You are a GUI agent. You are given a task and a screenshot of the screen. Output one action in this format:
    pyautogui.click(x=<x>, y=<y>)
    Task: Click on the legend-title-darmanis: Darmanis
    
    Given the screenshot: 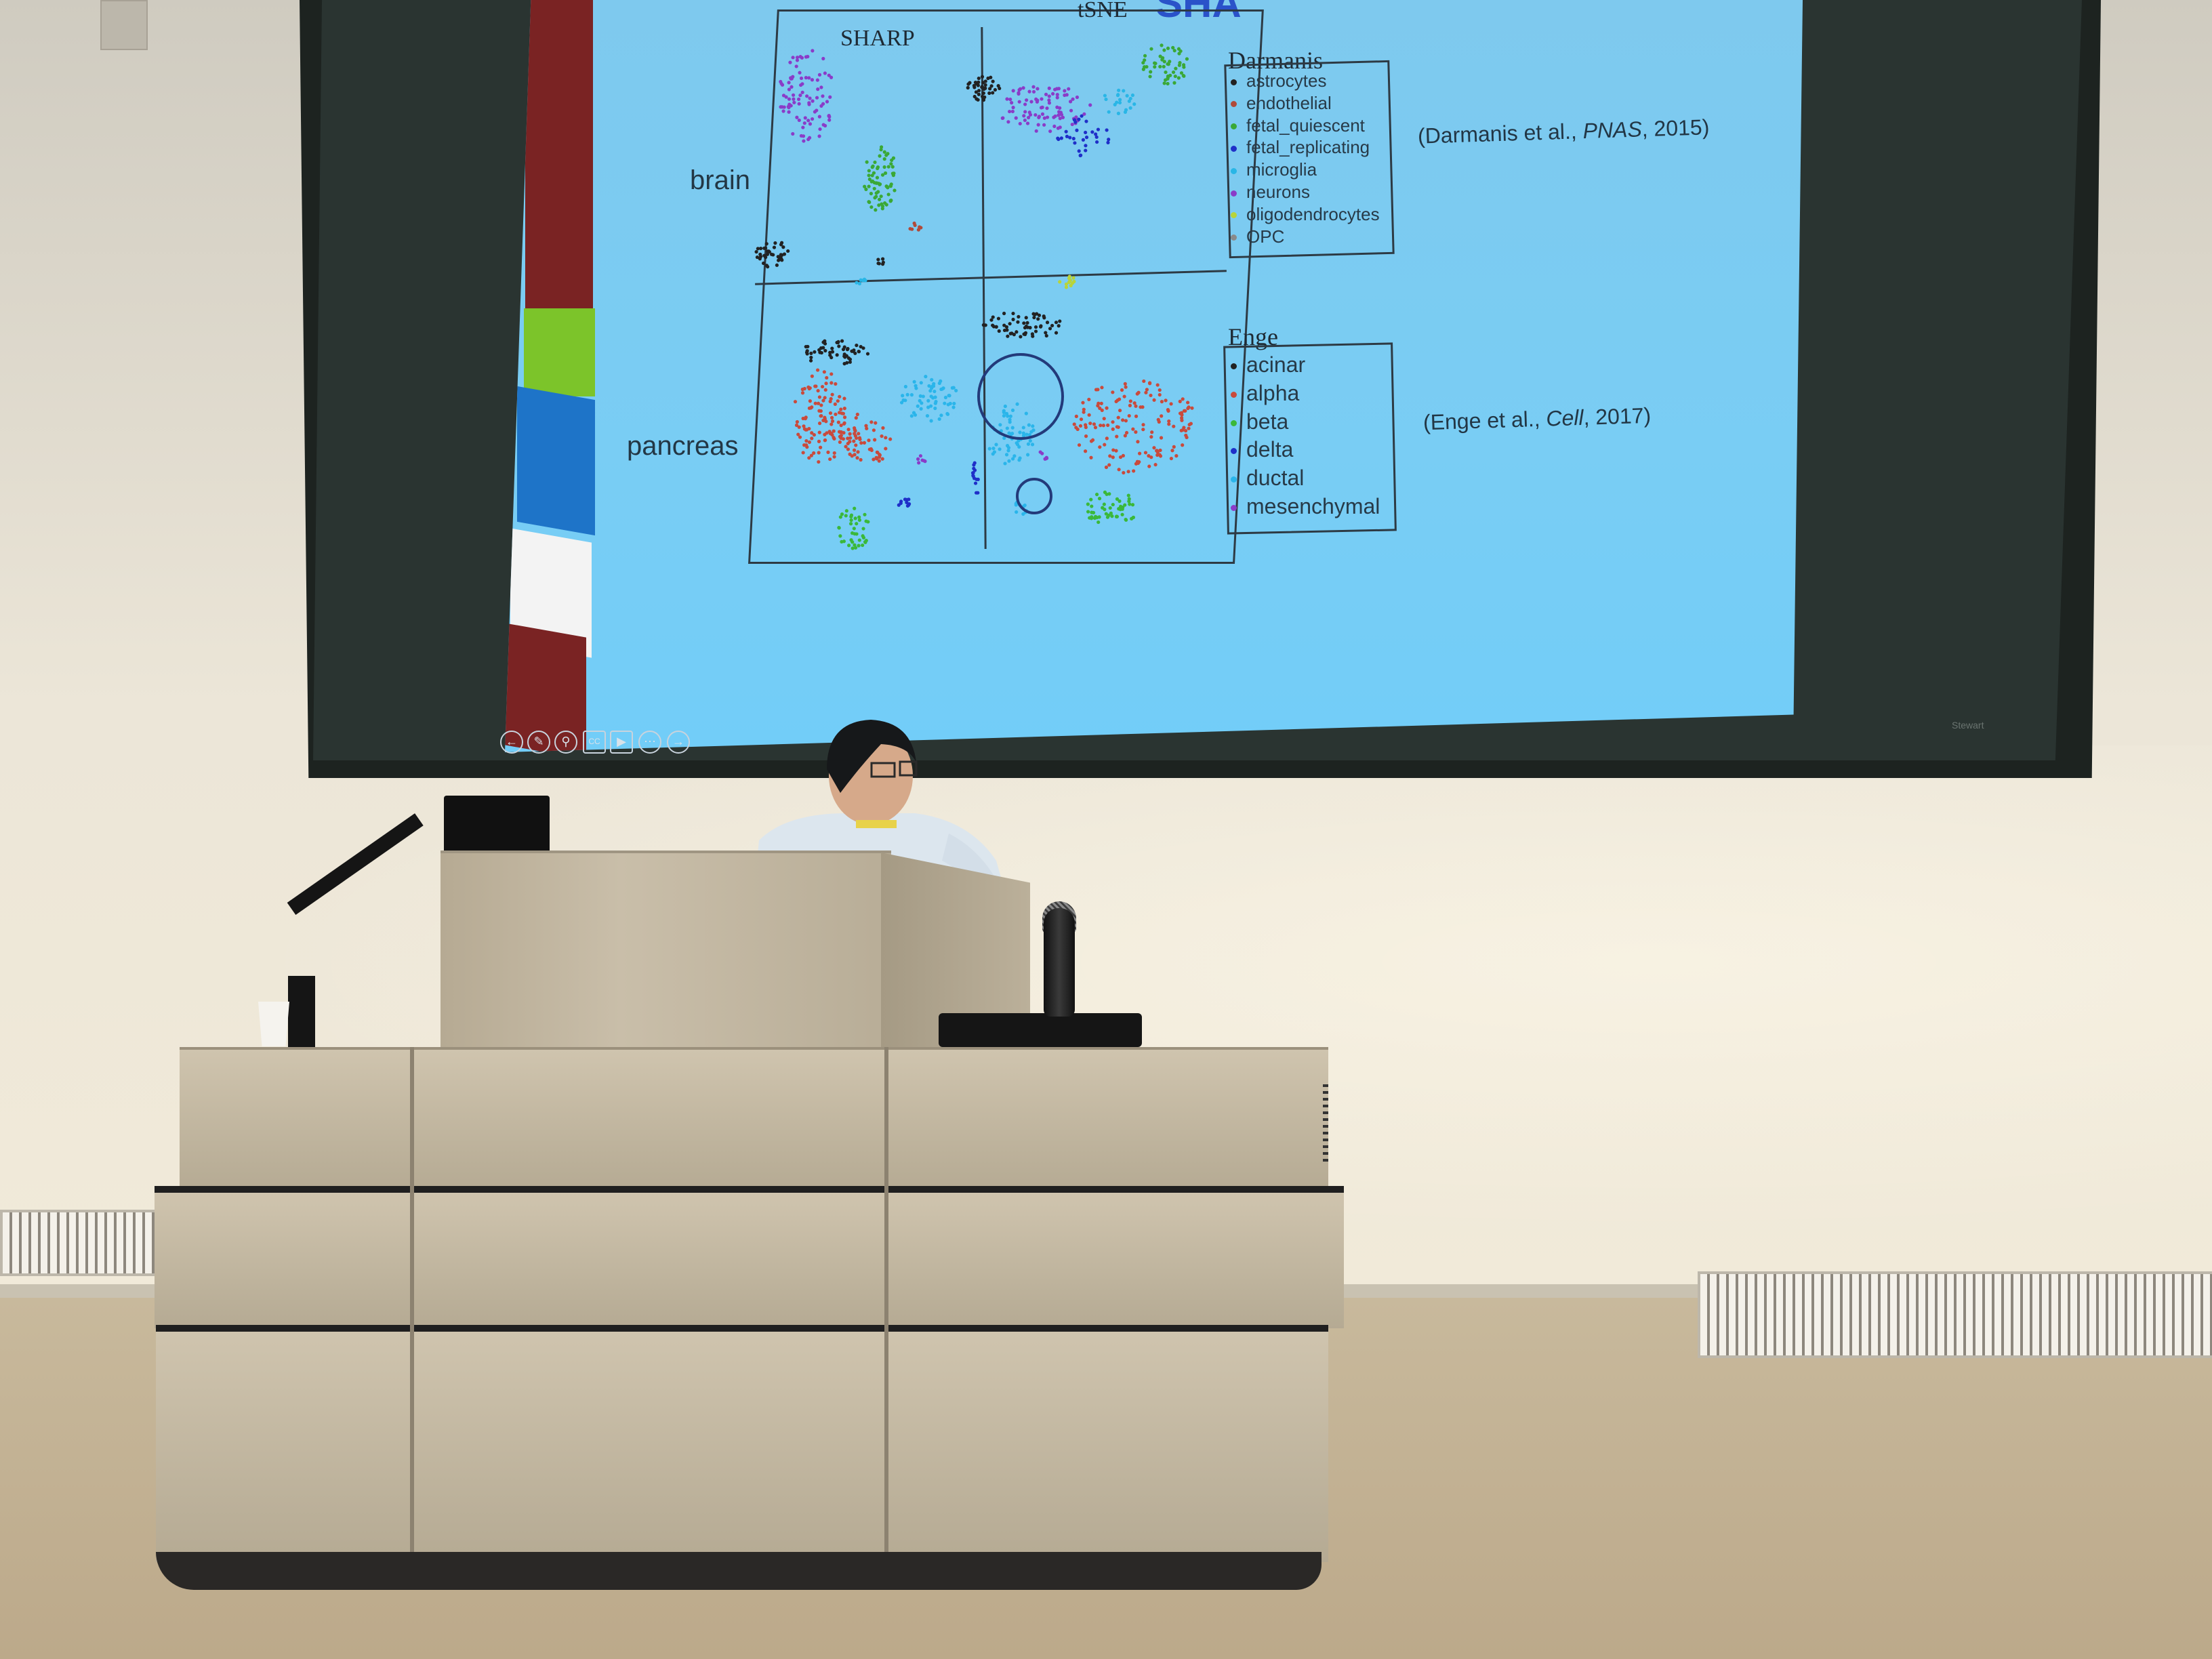 What is the action you would take?
    pyautogui.click(x=1275, y=61)
    